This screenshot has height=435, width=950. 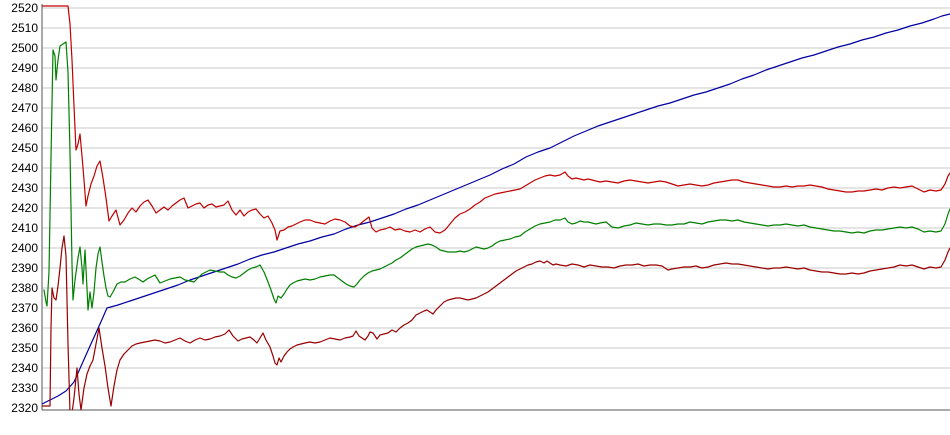 What do you see at coordinates (24, 368) in the screenshot?
I see `y-axis-tick-label: 2340` at bounding box center [24, 368].